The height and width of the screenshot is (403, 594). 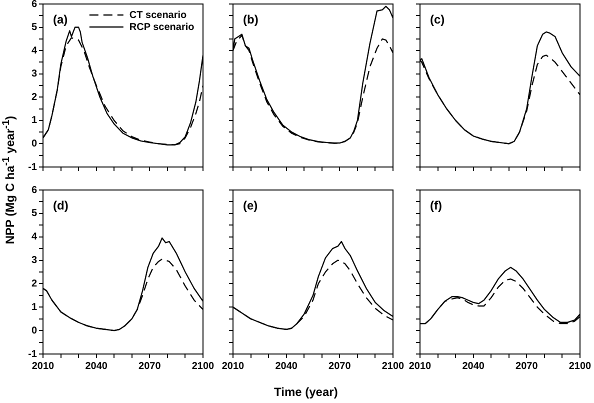 What do you see at coordinates (436, 205) in the screenshot?
I see `annotation: (f)` at bounding box center [436, 205].